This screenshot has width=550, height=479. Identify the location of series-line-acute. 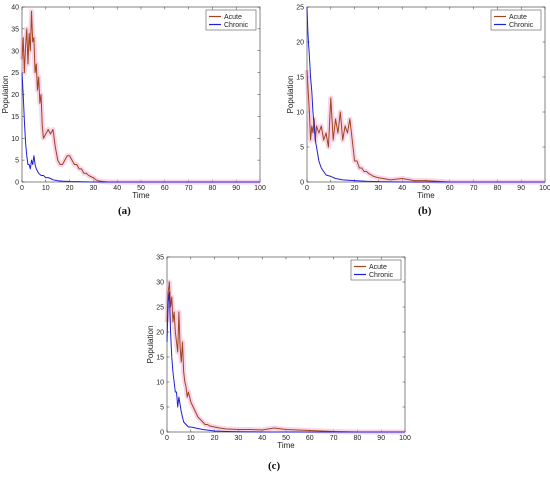
(285, 357).